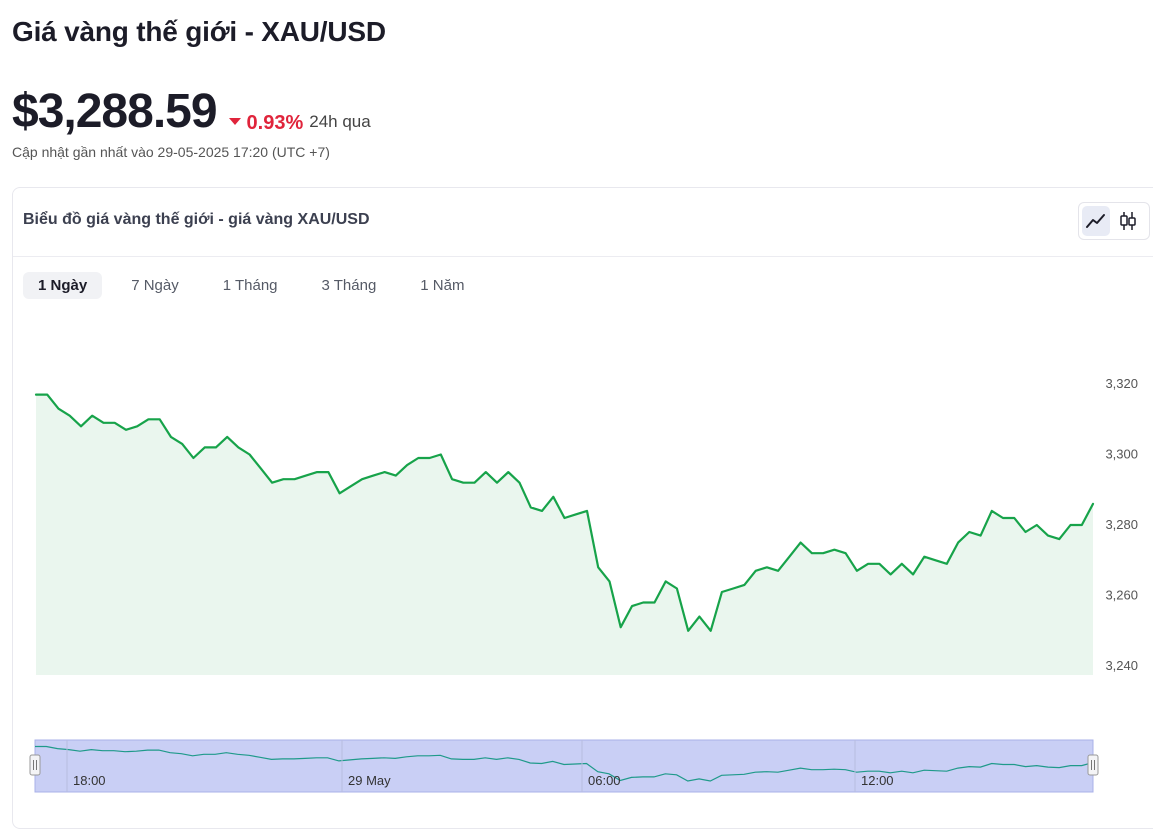 The image size is (1153, 829). I want to click on chart-type-toggle, so click(1114, 221).